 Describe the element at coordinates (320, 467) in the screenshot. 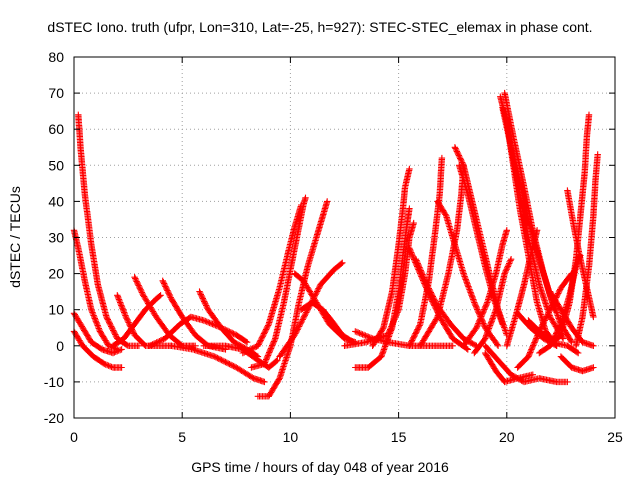

I see `x-axis-title: GPS time / hours of day 048 of year 2016` at that location.